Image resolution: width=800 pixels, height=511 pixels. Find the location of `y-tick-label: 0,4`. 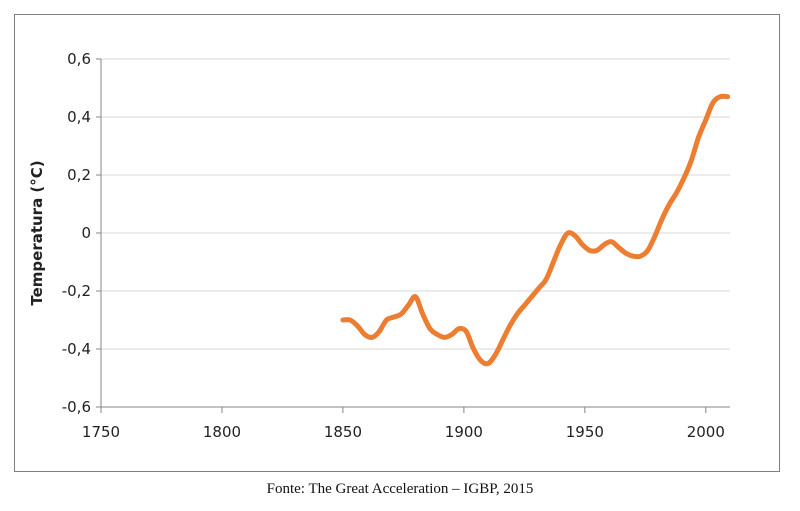

y-tick-label: 0,4 is located at coordinates (79, 117).